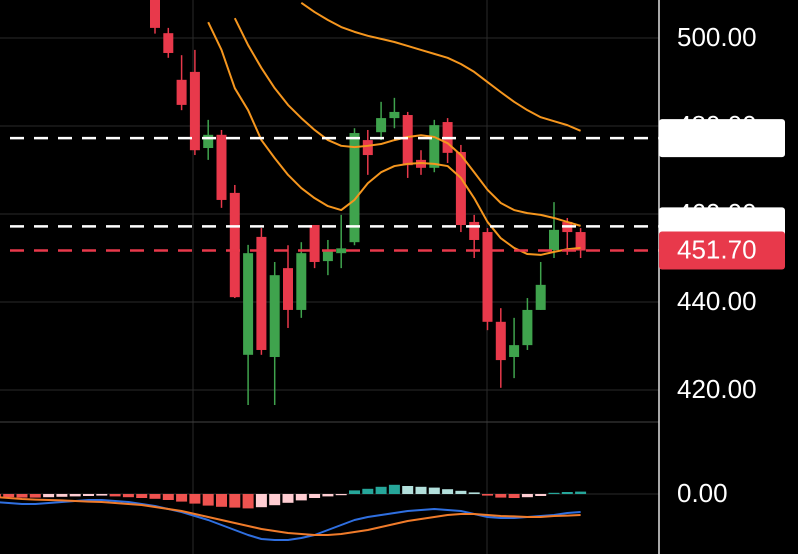 The height and width of the screenshot is (554, 798). What do you see at coordinates (717, 301) in the screenshot?
I see `y-tick-label: 440.00` at bounding box center [717, 301].